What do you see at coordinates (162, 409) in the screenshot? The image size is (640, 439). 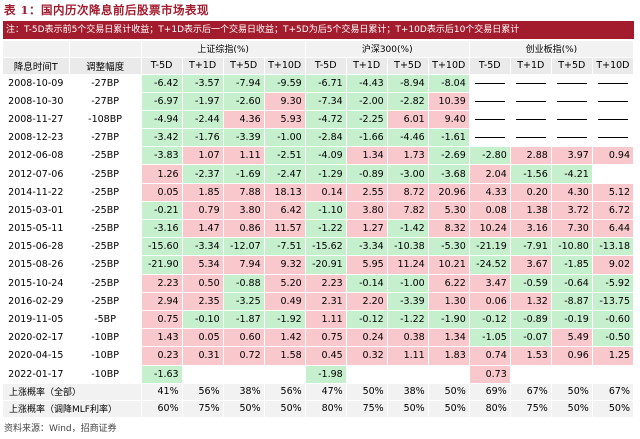 I see `probability-cell: 60%` at bounding box center [162, 409].